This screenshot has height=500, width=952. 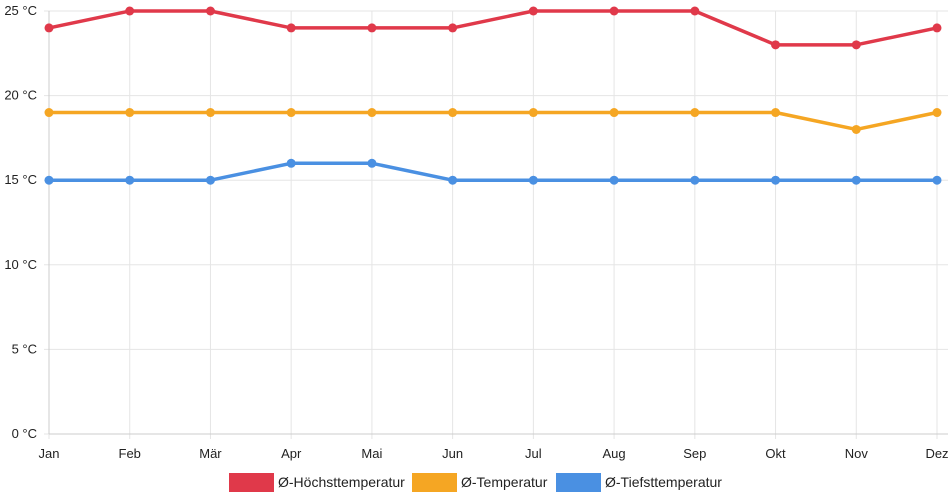 I want to click on legend-item: Ø-Temperatur, so click(x=480, y=482).